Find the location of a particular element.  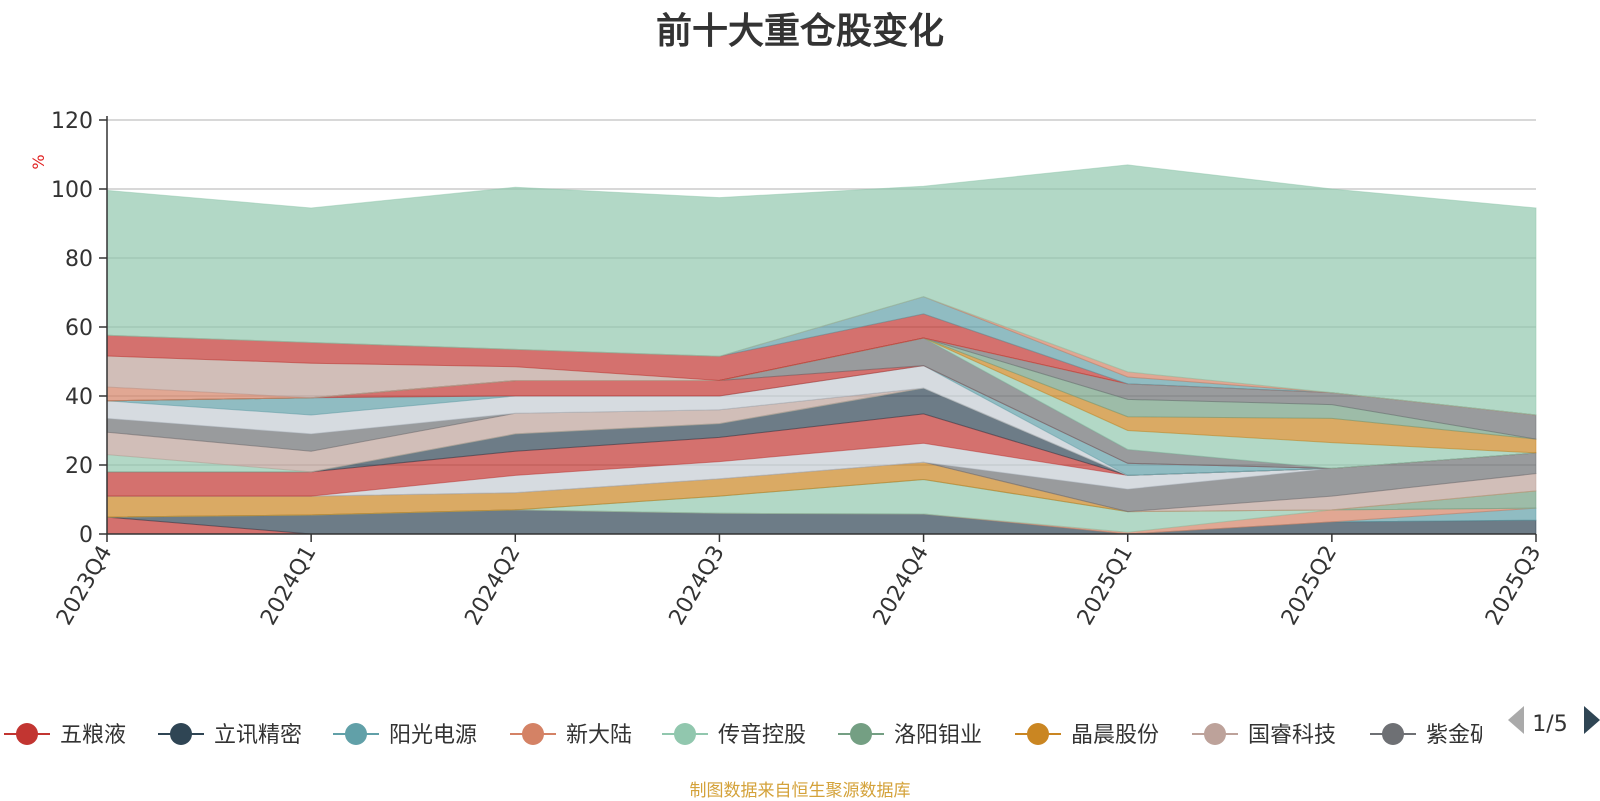

legend-label: 阳光电源 is located at coordinates (433, 735).